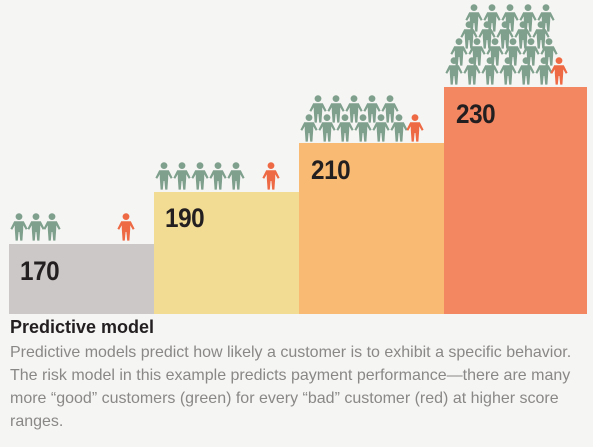  I want to click on score-label: 170, so click(40, 271).